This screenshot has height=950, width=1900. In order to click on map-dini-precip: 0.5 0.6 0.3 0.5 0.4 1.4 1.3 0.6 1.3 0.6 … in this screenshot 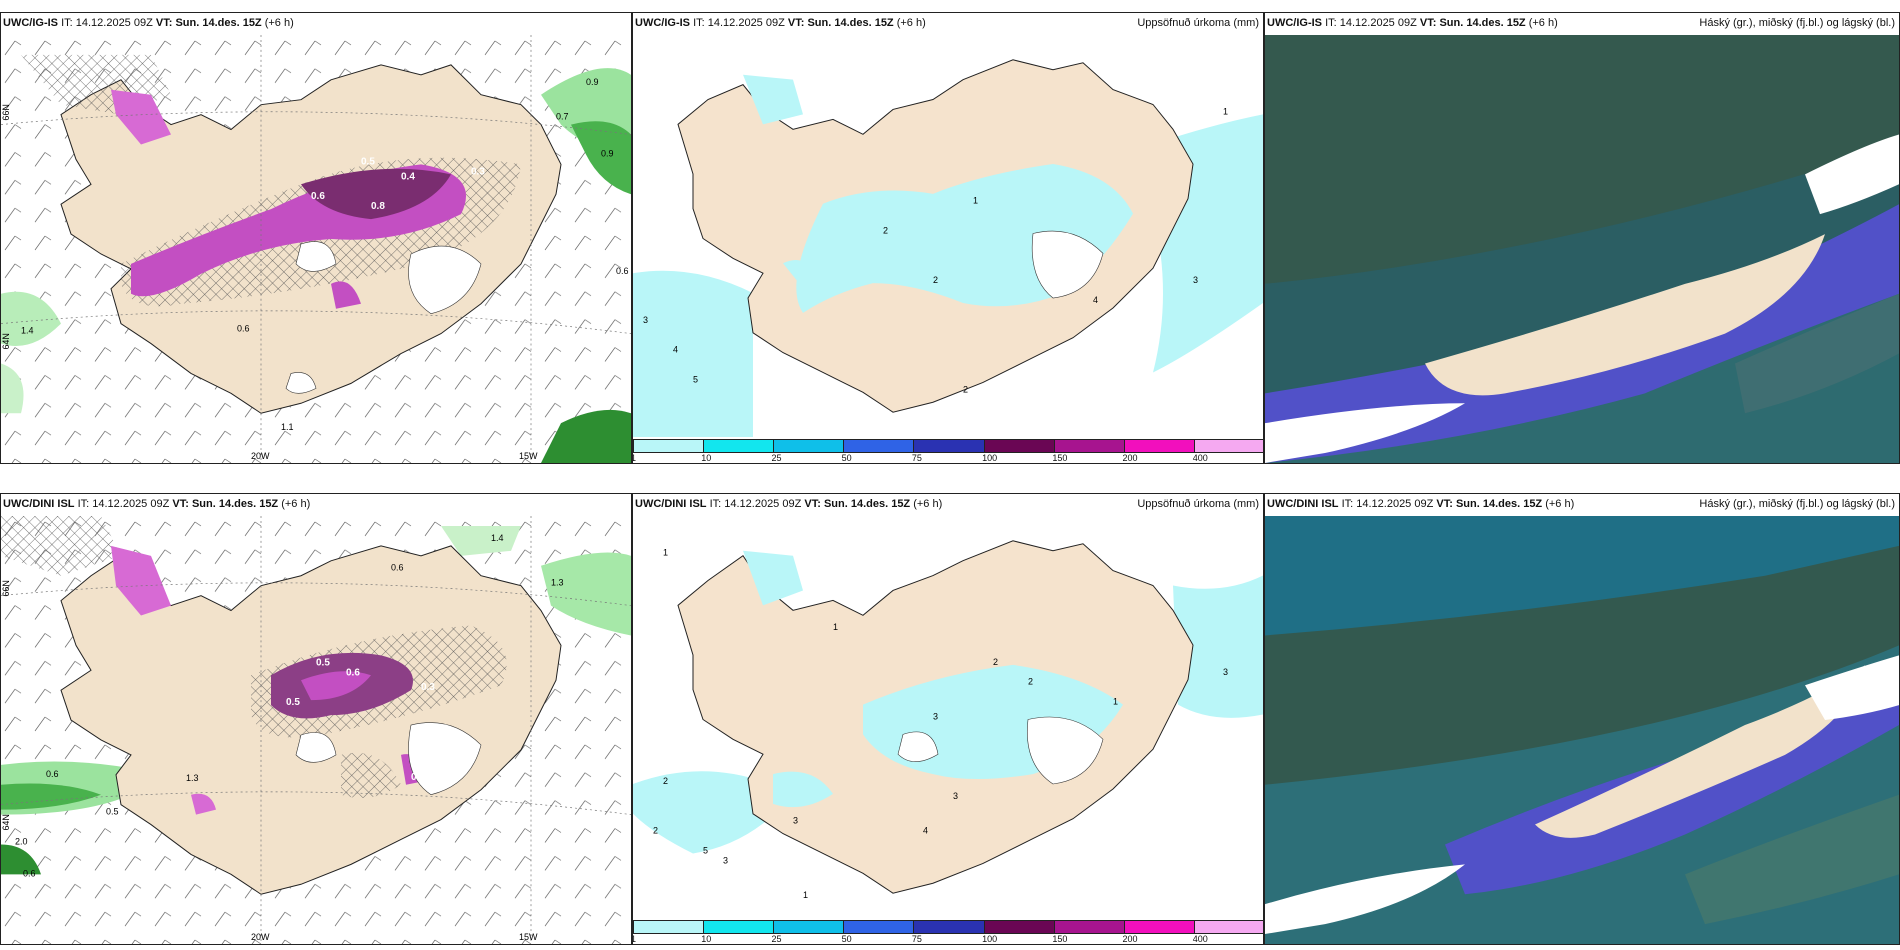, I will do `click(316, 730)`.